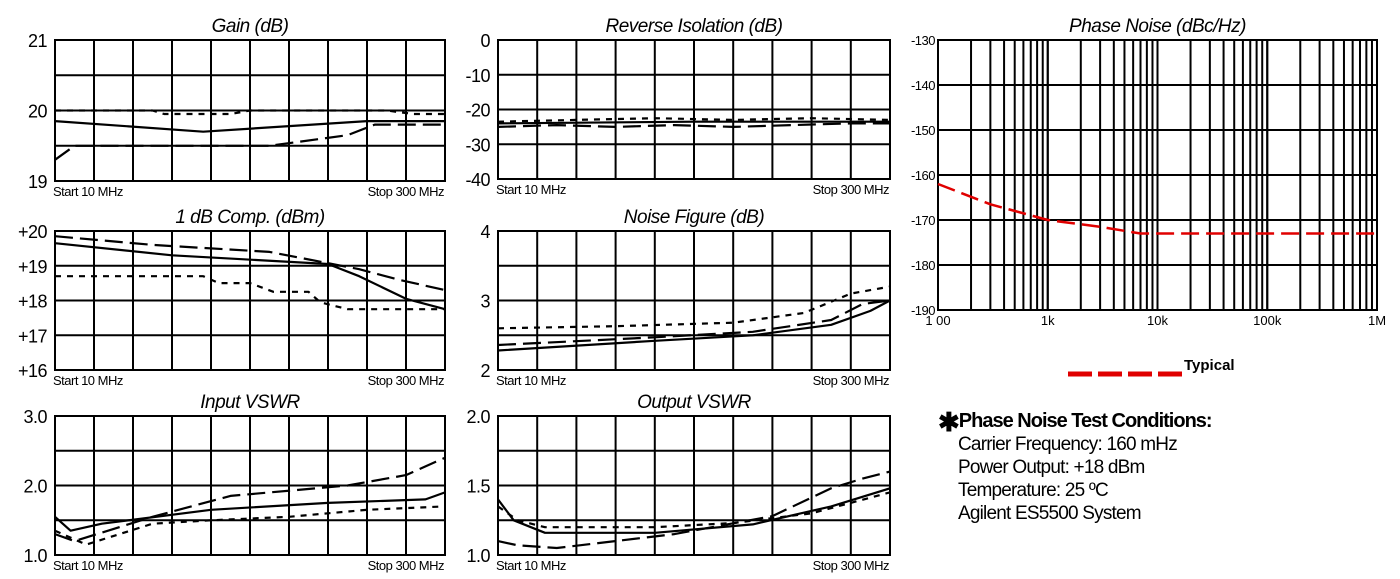 Image resolution: width=1400 pixels, height=579 pixels. I want to click on output-vswr-series-dashed-line, so click(694, 510).